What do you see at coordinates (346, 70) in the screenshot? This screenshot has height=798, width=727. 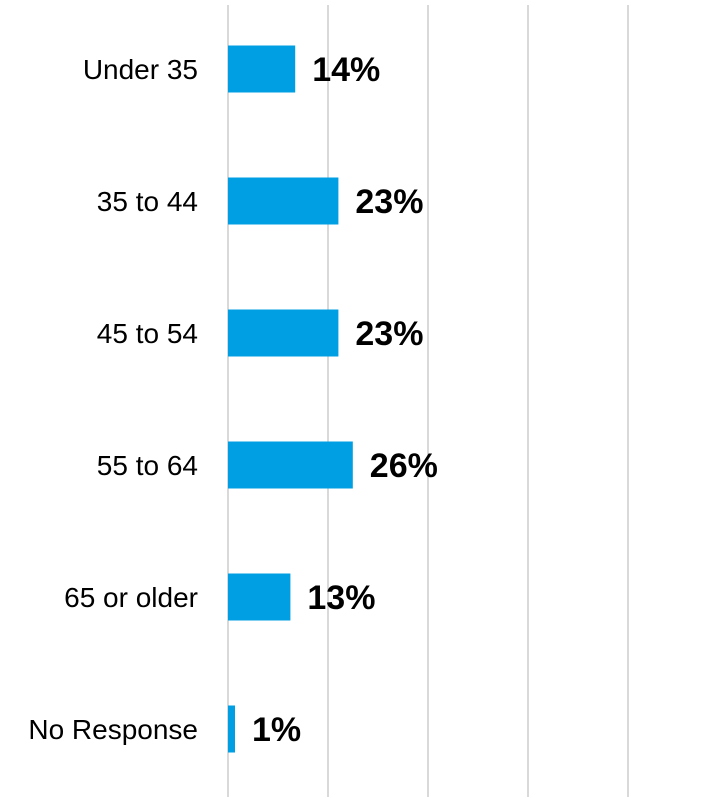 I see `value-label-under-35: 14%` at bounding box center [346, 70].